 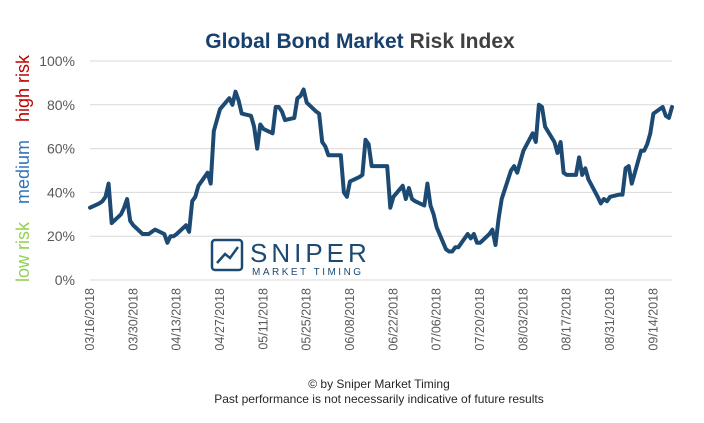 What do you see at coordinates (350, 319) in the screenshot?
I see `x-tick-label: 06/08/2018` at bounding box center [350, 319].